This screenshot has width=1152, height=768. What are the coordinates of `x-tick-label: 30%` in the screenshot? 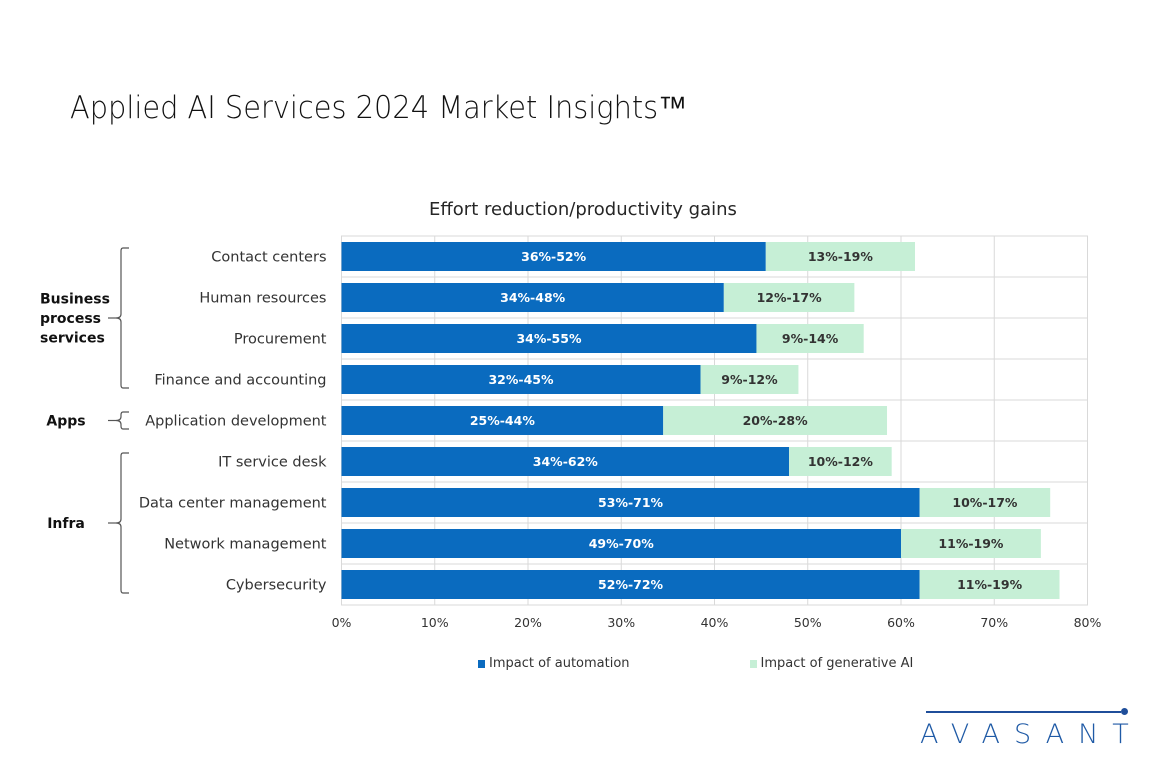 It's located at (621, 622).